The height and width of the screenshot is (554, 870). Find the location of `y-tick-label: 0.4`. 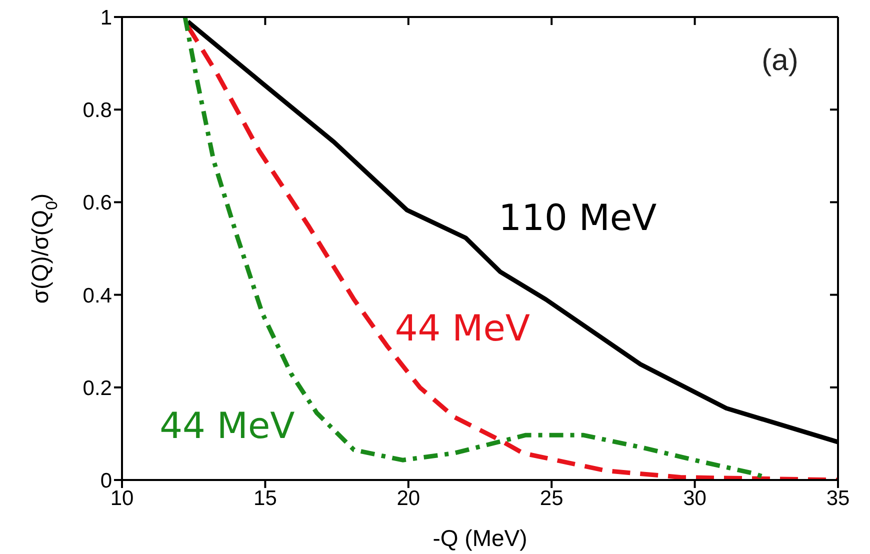

y-tick-label: 0.4 is located at coordinates (97, 296).